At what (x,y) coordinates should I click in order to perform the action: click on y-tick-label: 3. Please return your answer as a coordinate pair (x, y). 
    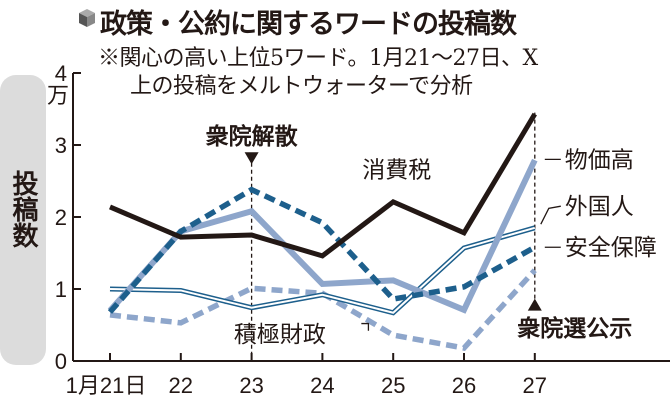
    Looking at the image, I should click on (61, 145).